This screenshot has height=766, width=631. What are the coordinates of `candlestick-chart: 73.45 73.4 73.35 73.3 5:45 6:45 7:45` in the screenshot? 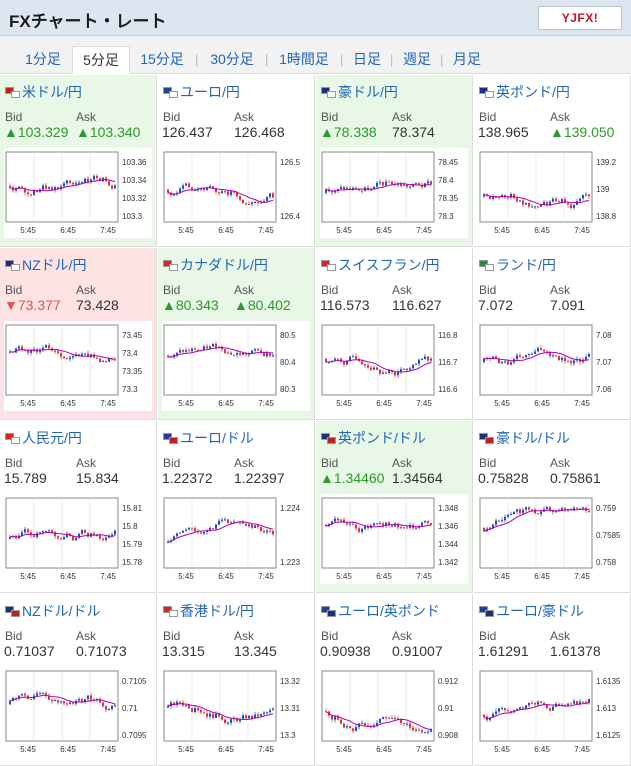 It's located at (78, 366).